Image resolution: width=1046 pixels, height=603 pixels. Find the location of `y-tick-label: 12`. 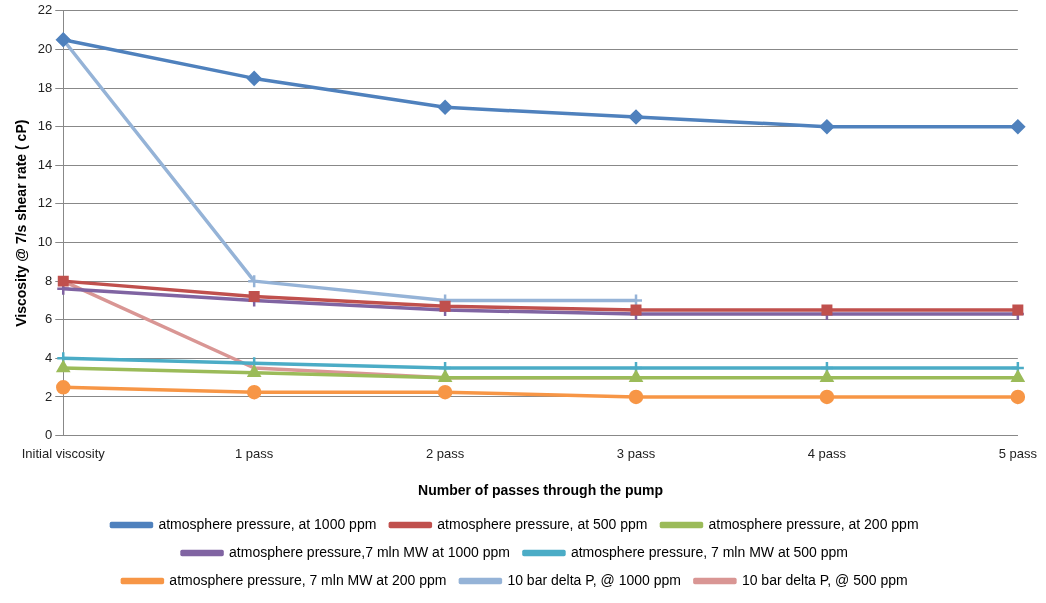

y-tick-label: 12 is located at coordinates (45, 203).